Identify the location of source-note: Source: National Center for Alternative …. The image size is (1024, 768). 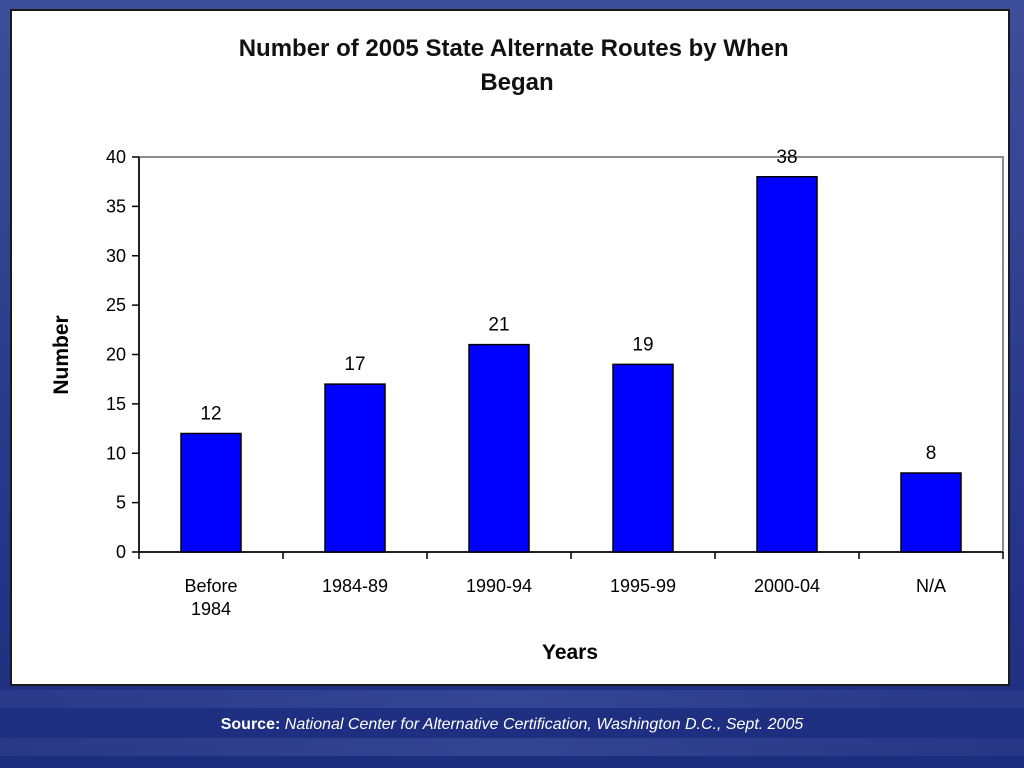
(512, 725).